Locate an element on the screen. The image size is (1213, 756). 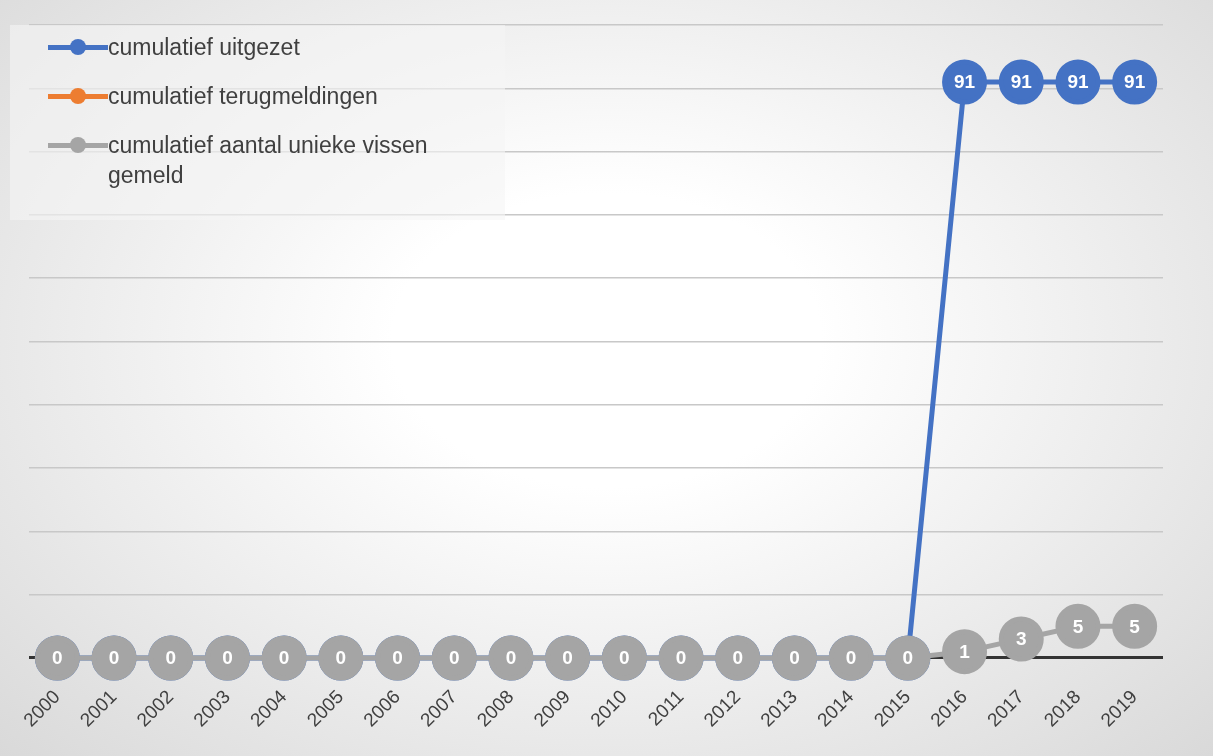
legend-label: cumulatief uitgezet is located at coordinates (204, 47).